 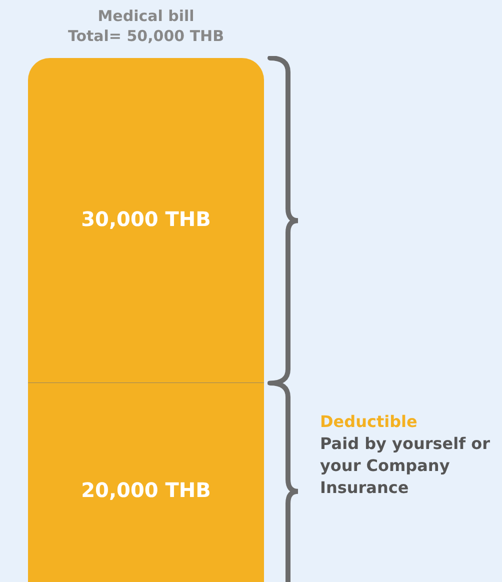 What do you see at coordinates (146, 218) in the screenshot?
I see `data-label: 30,000 THB` at bounding box center [146, 218].